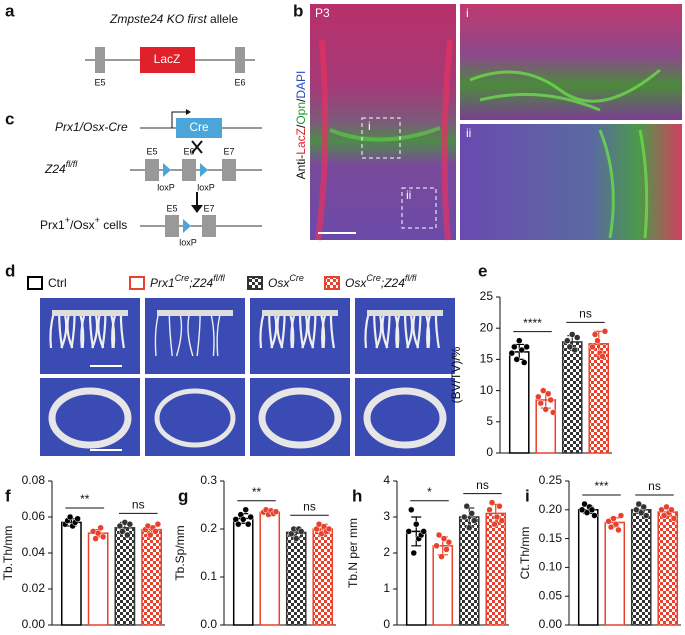  I want to click on significance-label: ****, so click(532, 323).